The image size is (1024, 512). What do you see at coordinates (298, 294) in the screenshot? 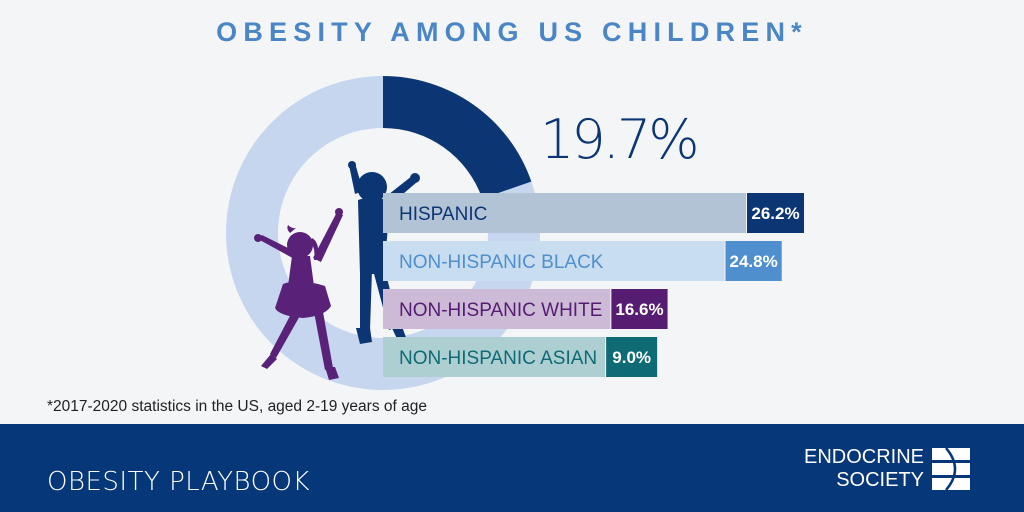
I see `girl-silhouette-icon` at bounding box center [298, 294].